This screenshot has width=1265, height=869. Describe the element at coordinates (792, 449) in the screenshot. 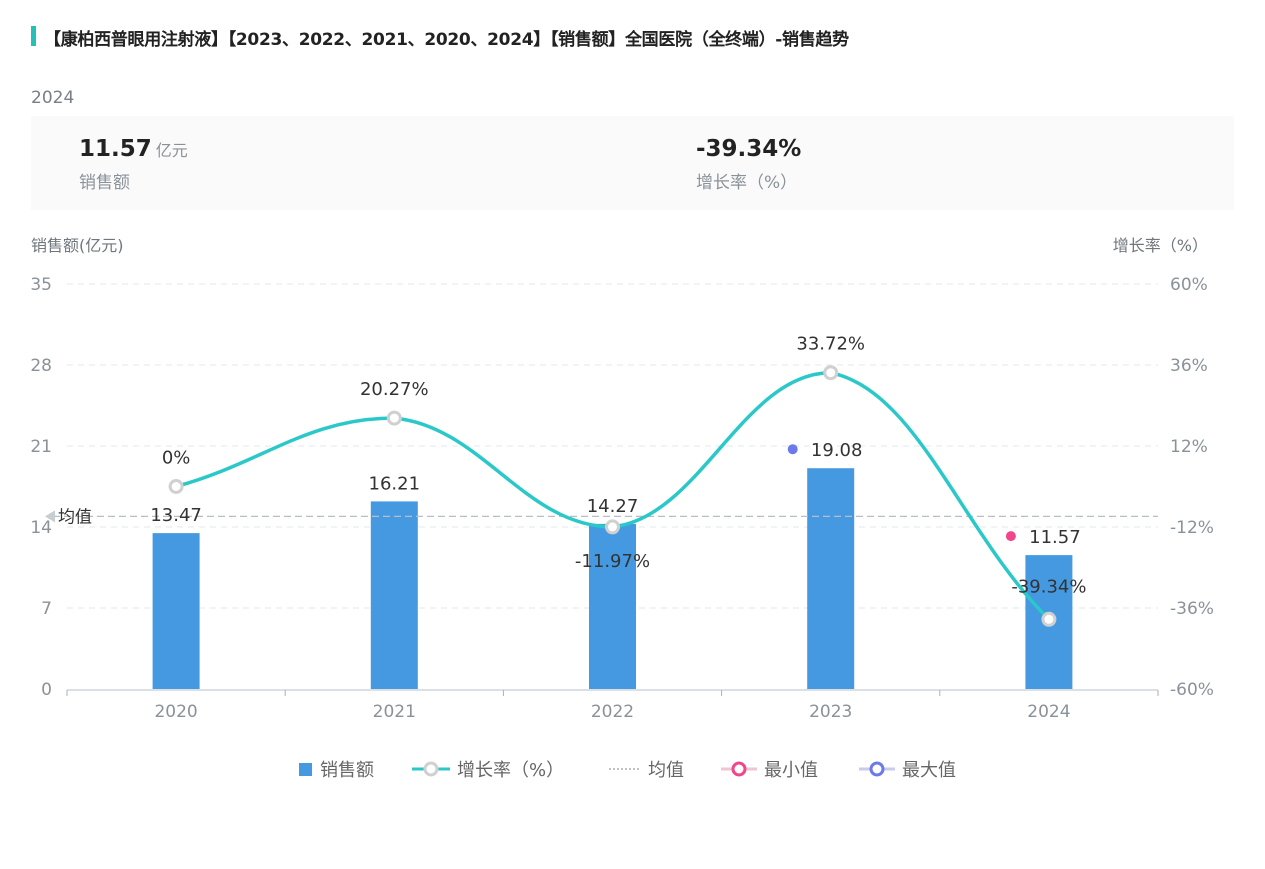

I see `max-marker-icon` at that location.